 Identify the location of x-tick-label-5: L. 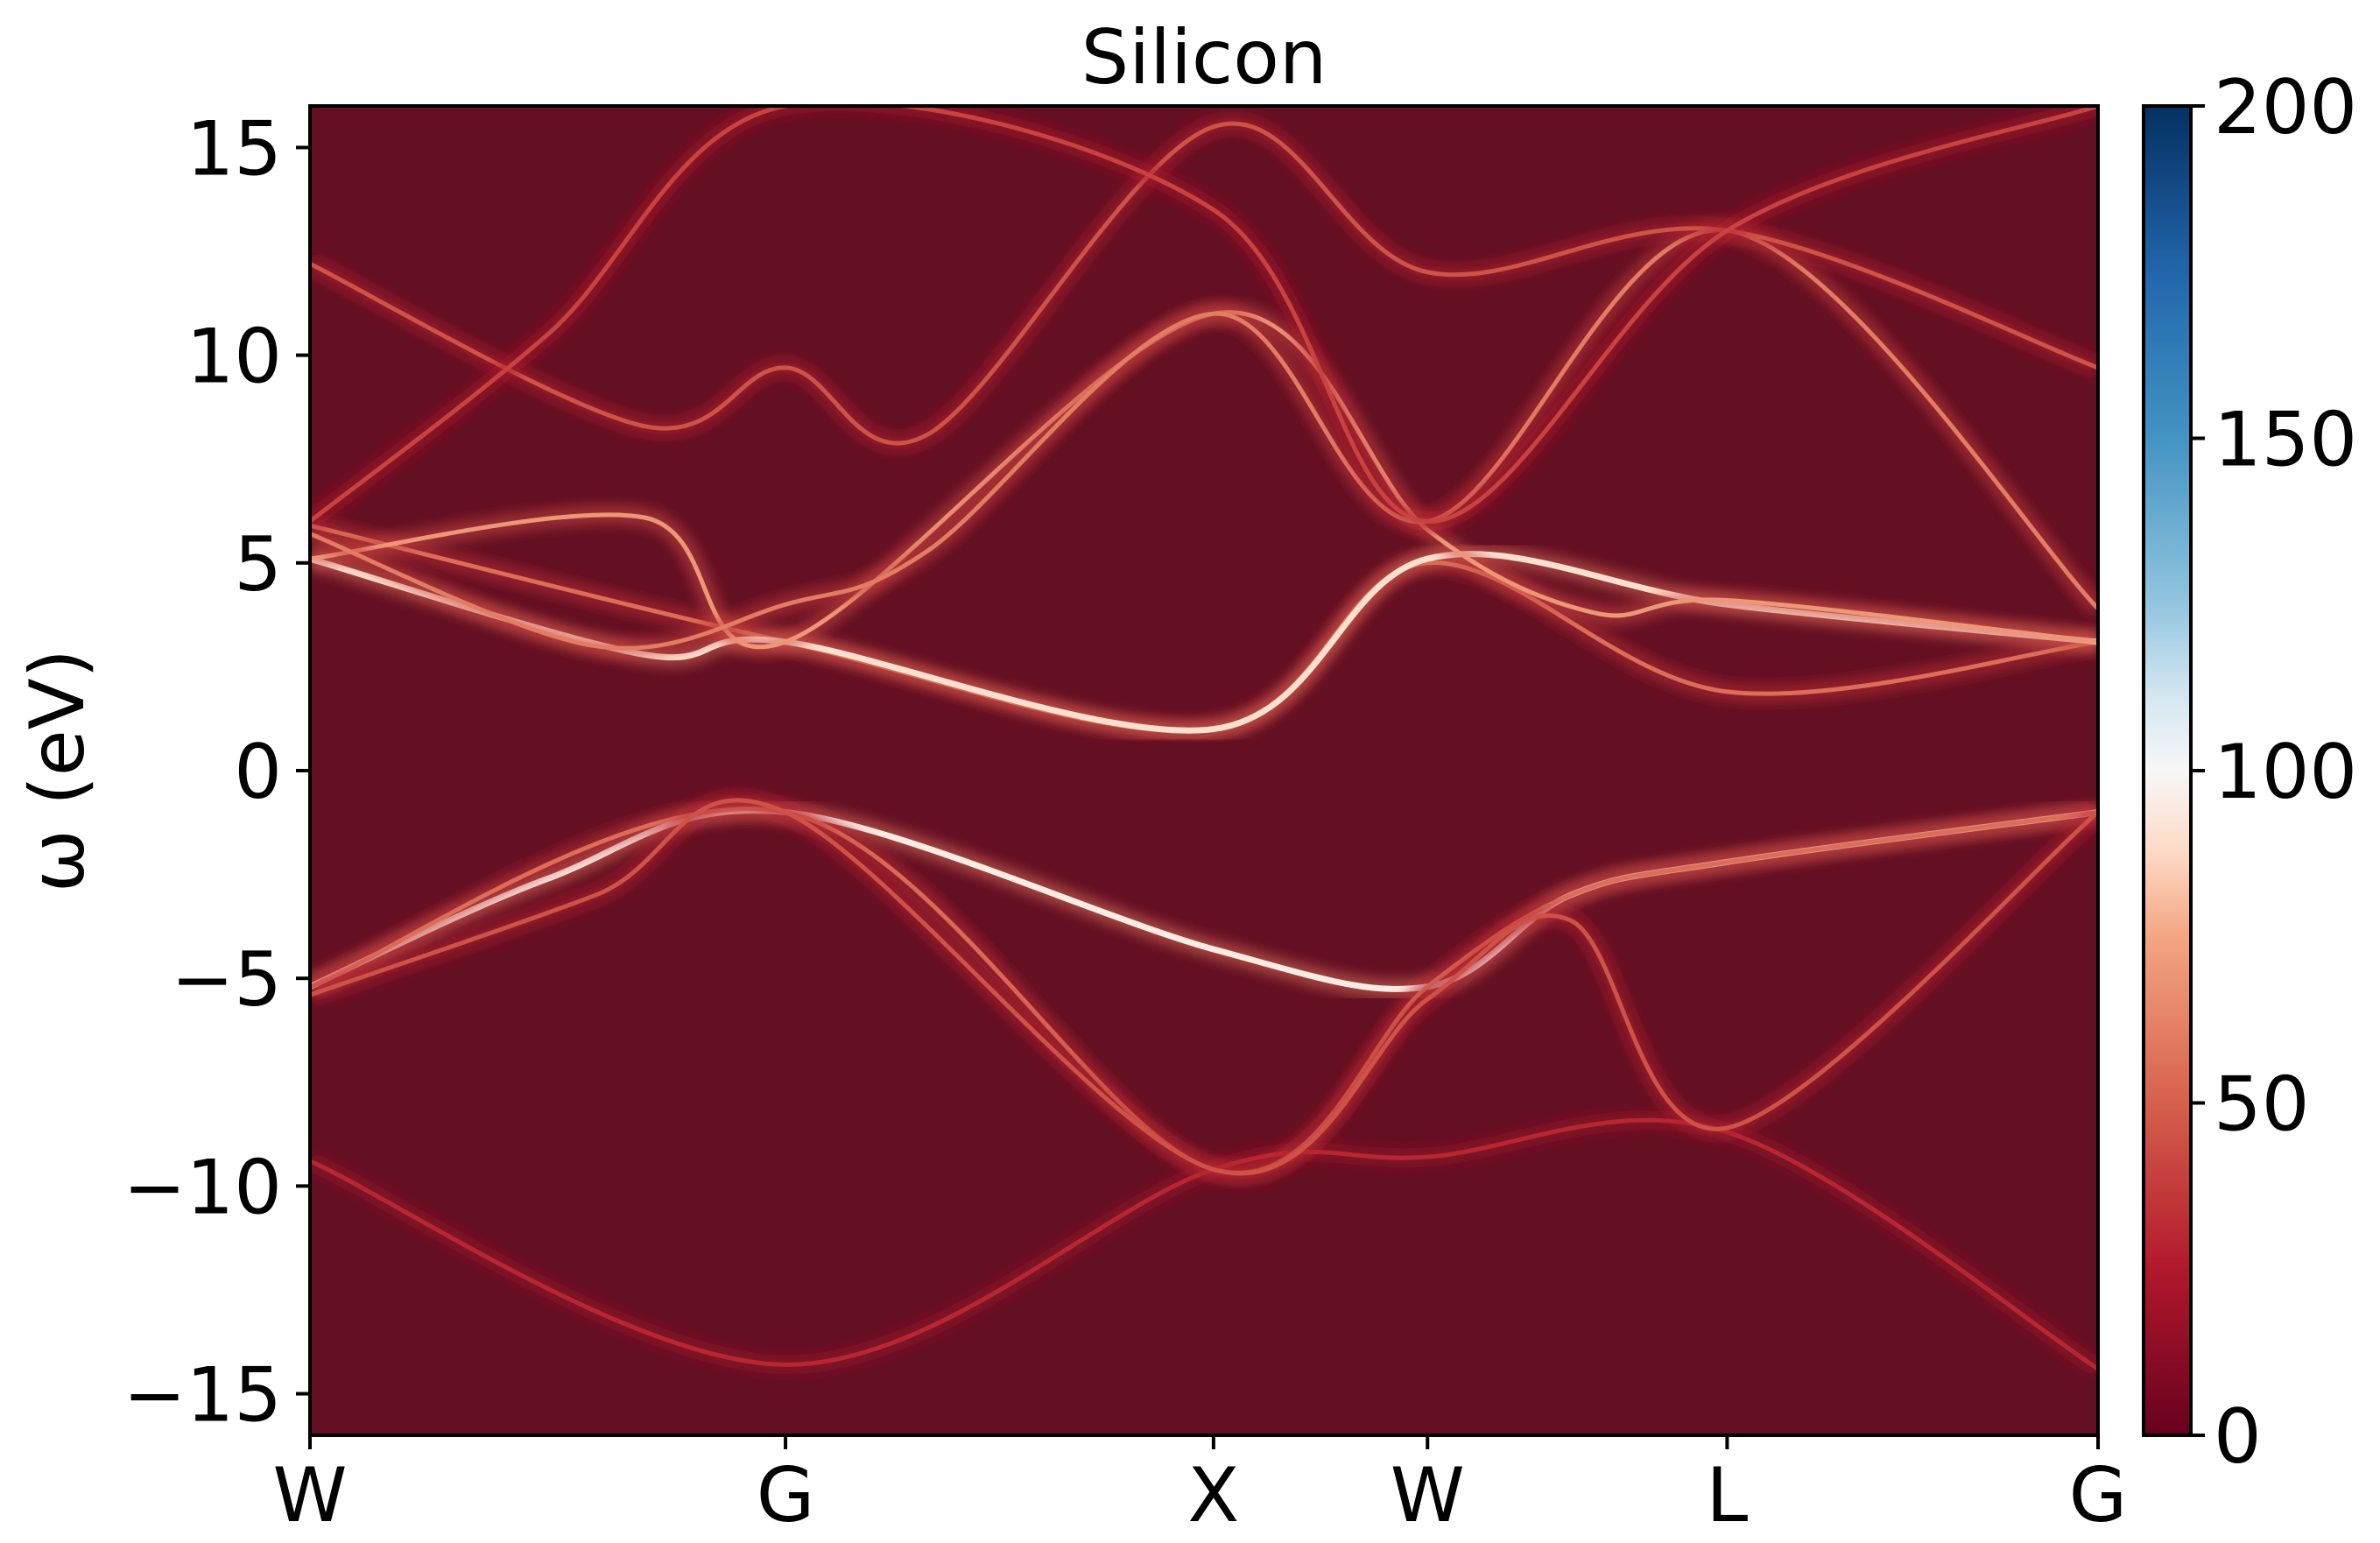
(1727, 1495).